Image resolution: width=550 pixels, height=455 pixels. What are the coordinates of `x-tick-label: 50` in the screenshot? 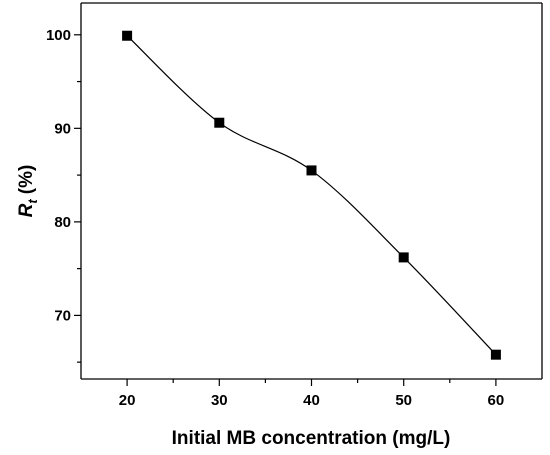 It's located at (403, 400).